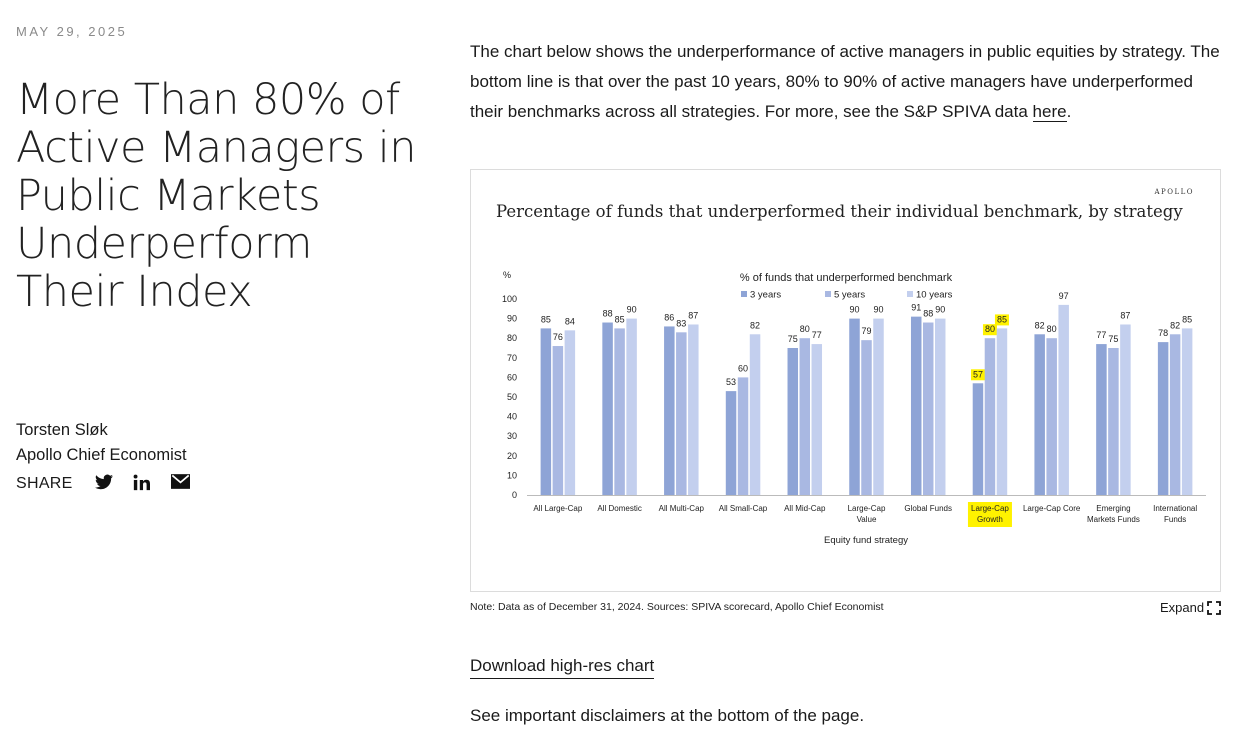 Image resolution: width=1247 pixels, height=742 pixels. I want to click on x-tick-label: Value, so click(867, 519).